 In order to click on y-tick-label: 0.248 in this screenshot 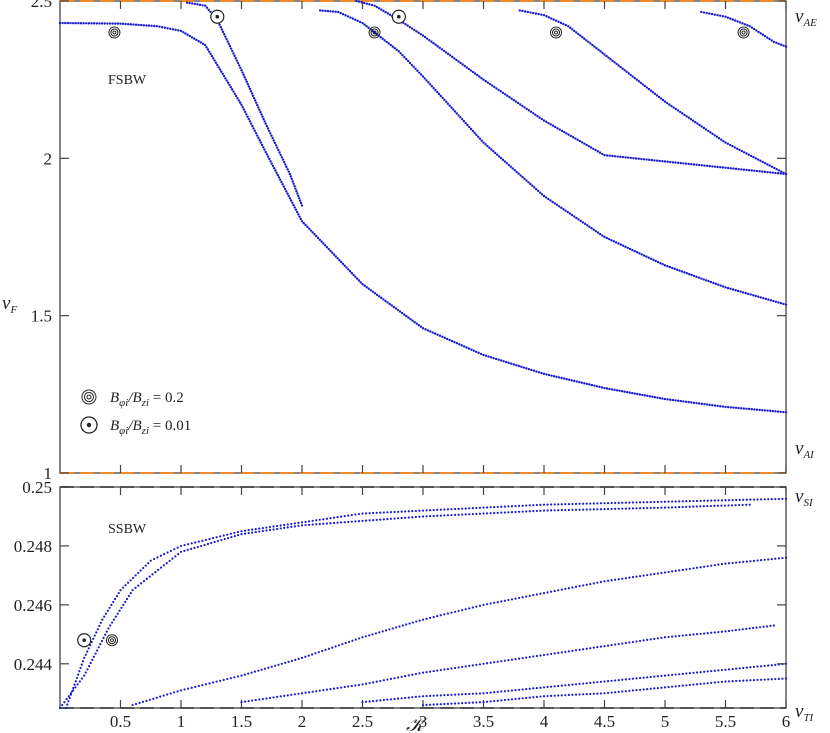, I will do `click(33, 546)`.